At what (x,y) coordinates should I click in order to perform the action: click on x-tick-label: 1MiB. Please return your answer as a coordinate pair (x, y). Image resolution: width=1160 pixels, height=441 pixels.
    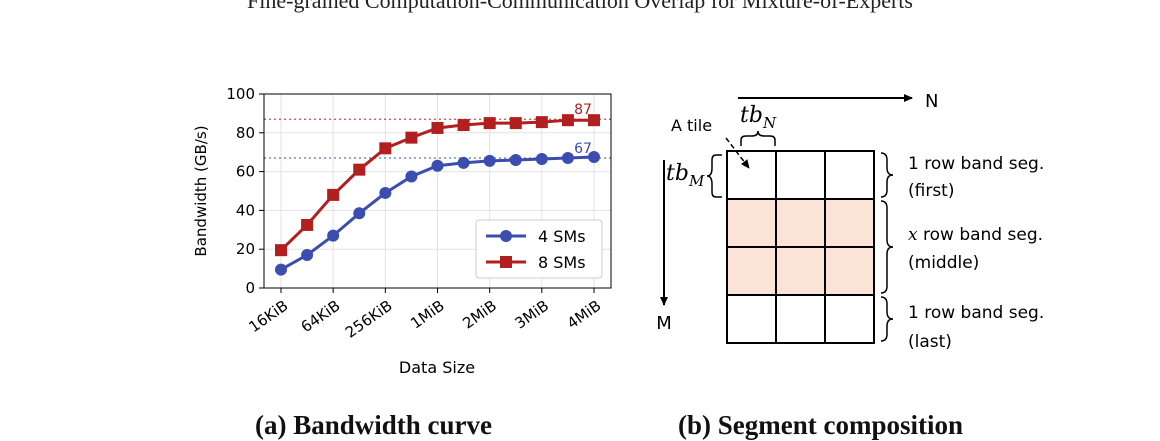
    Looking at the image, I should click on (427, 315).